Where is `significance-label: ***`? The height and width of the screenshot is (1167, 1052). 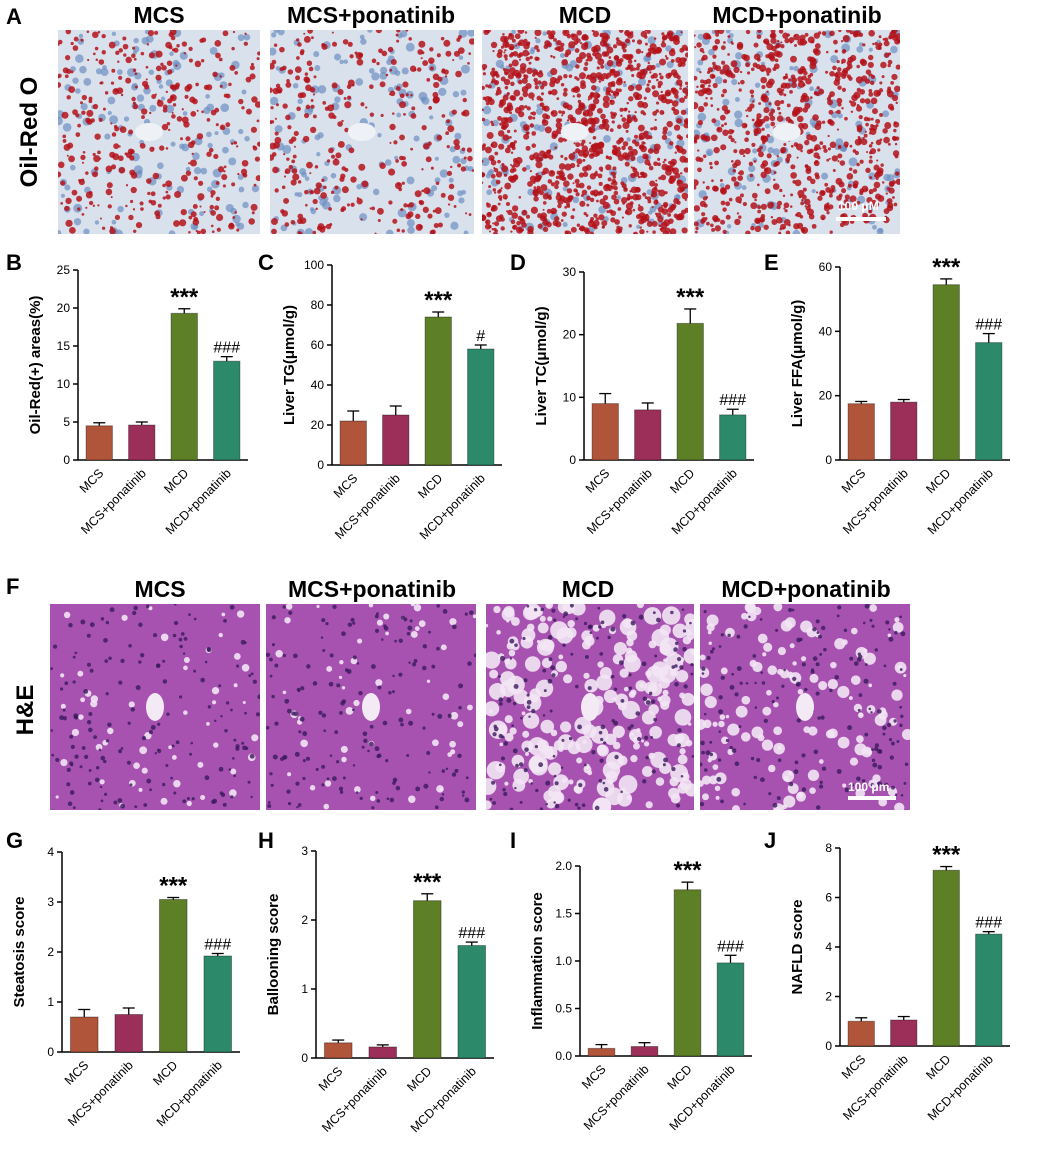
significance-label: *** is located at coordinates (946, 855).